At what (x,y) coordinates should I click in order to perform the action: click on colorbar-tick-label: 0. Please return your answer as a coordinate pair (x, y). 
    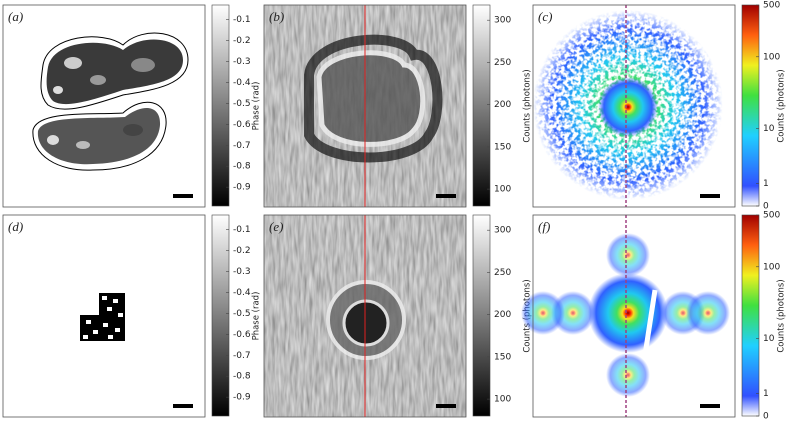
    Looking at the image, I should click on (766, 417).